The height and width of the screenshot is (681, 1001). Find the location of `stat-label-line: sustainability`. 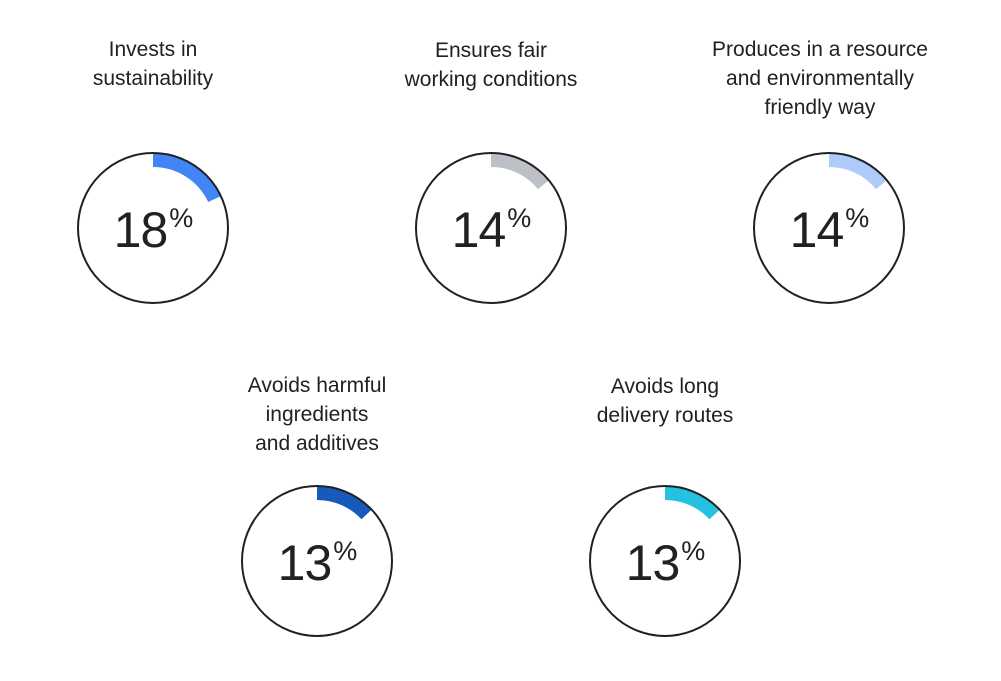

stat-label-line: sustainability is located at coordinates (153, 78).